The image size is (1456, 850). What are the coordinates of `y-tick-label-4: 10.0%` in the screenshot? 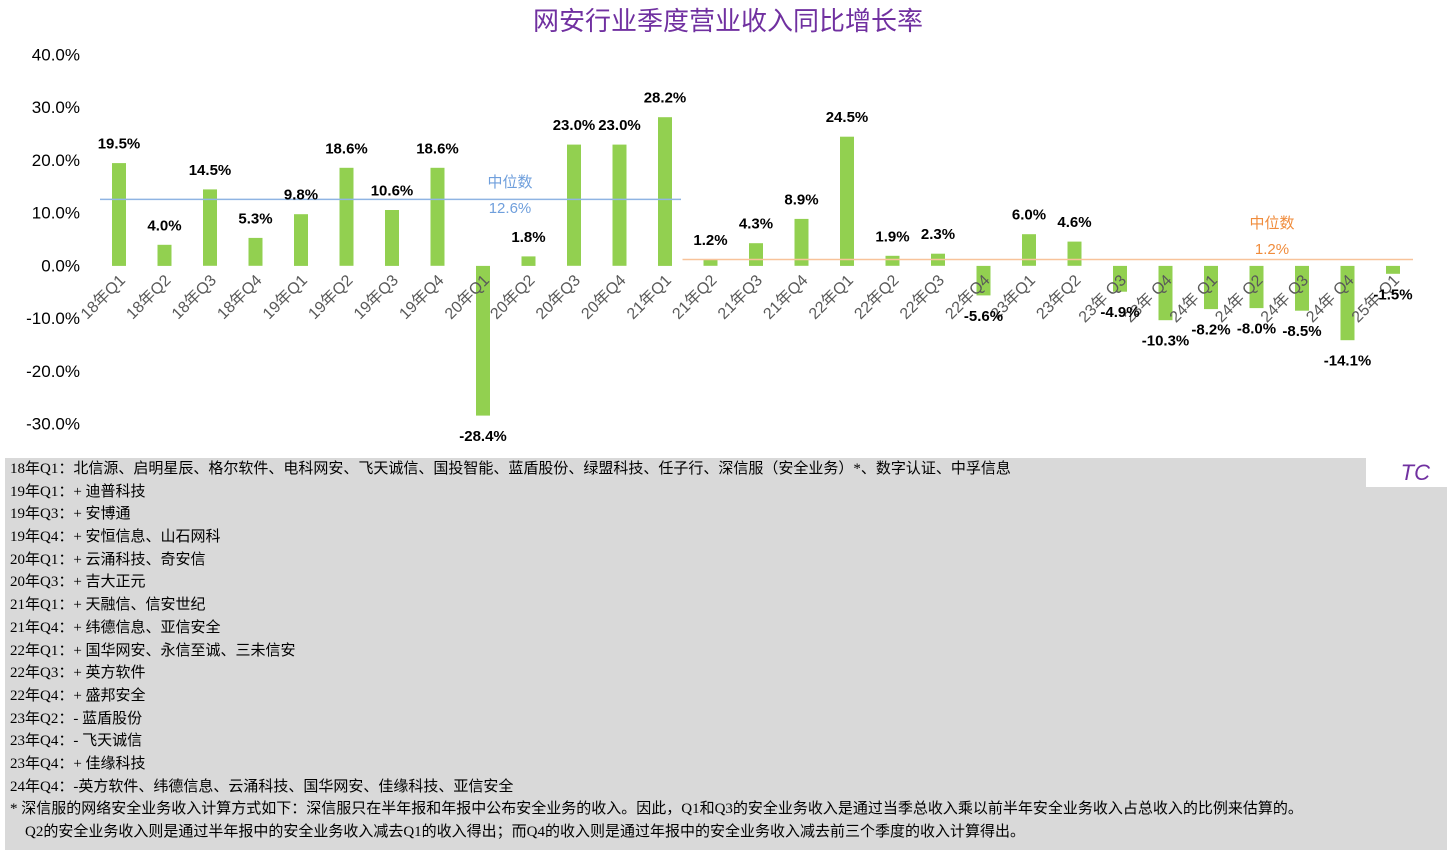 It's located at (56, 213).